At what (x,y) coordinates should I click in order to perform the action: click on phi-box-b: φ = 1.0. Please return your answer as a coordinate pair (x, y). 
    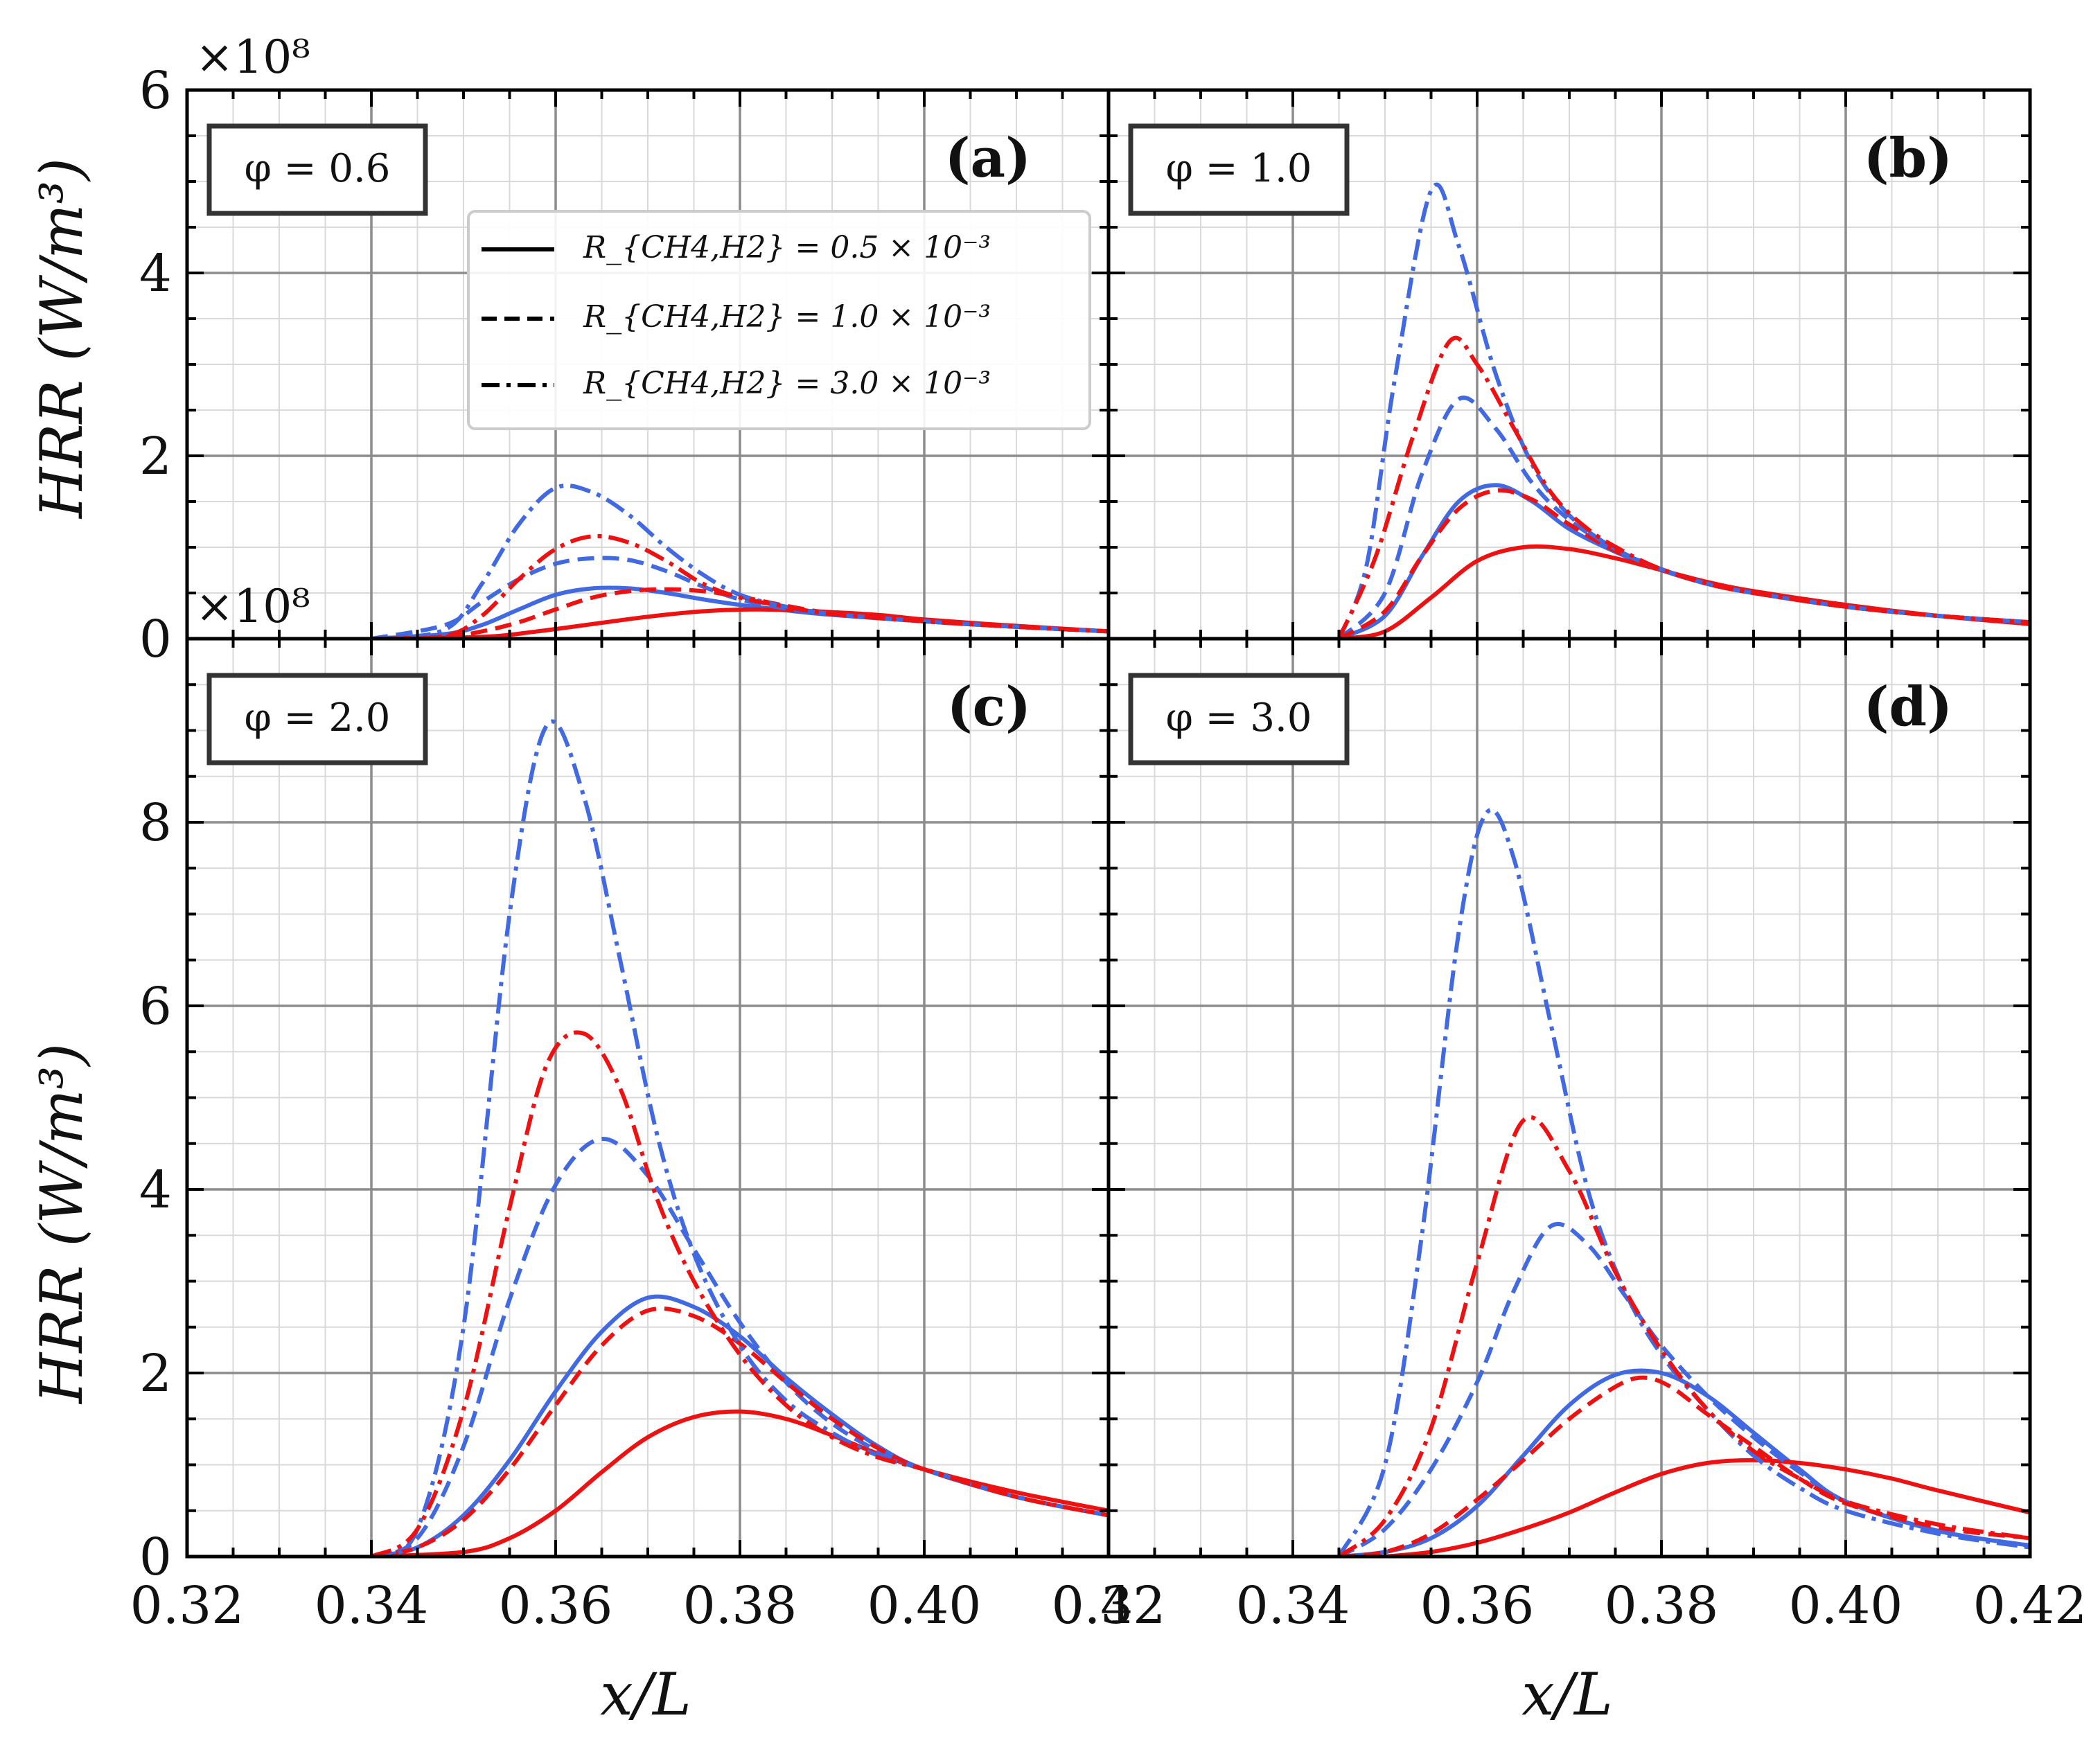
    Looking at the image, I should click on (1239, 169).